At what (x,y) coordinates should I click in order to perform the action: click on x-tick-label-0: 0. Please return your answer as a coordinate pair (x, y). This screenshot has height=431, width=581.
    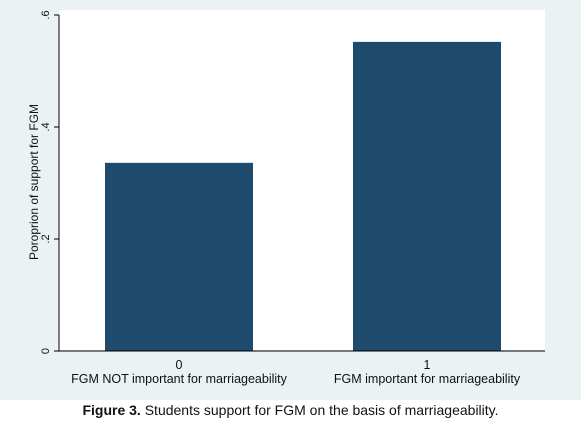
    Looking at the image, I should click on (179, 365).